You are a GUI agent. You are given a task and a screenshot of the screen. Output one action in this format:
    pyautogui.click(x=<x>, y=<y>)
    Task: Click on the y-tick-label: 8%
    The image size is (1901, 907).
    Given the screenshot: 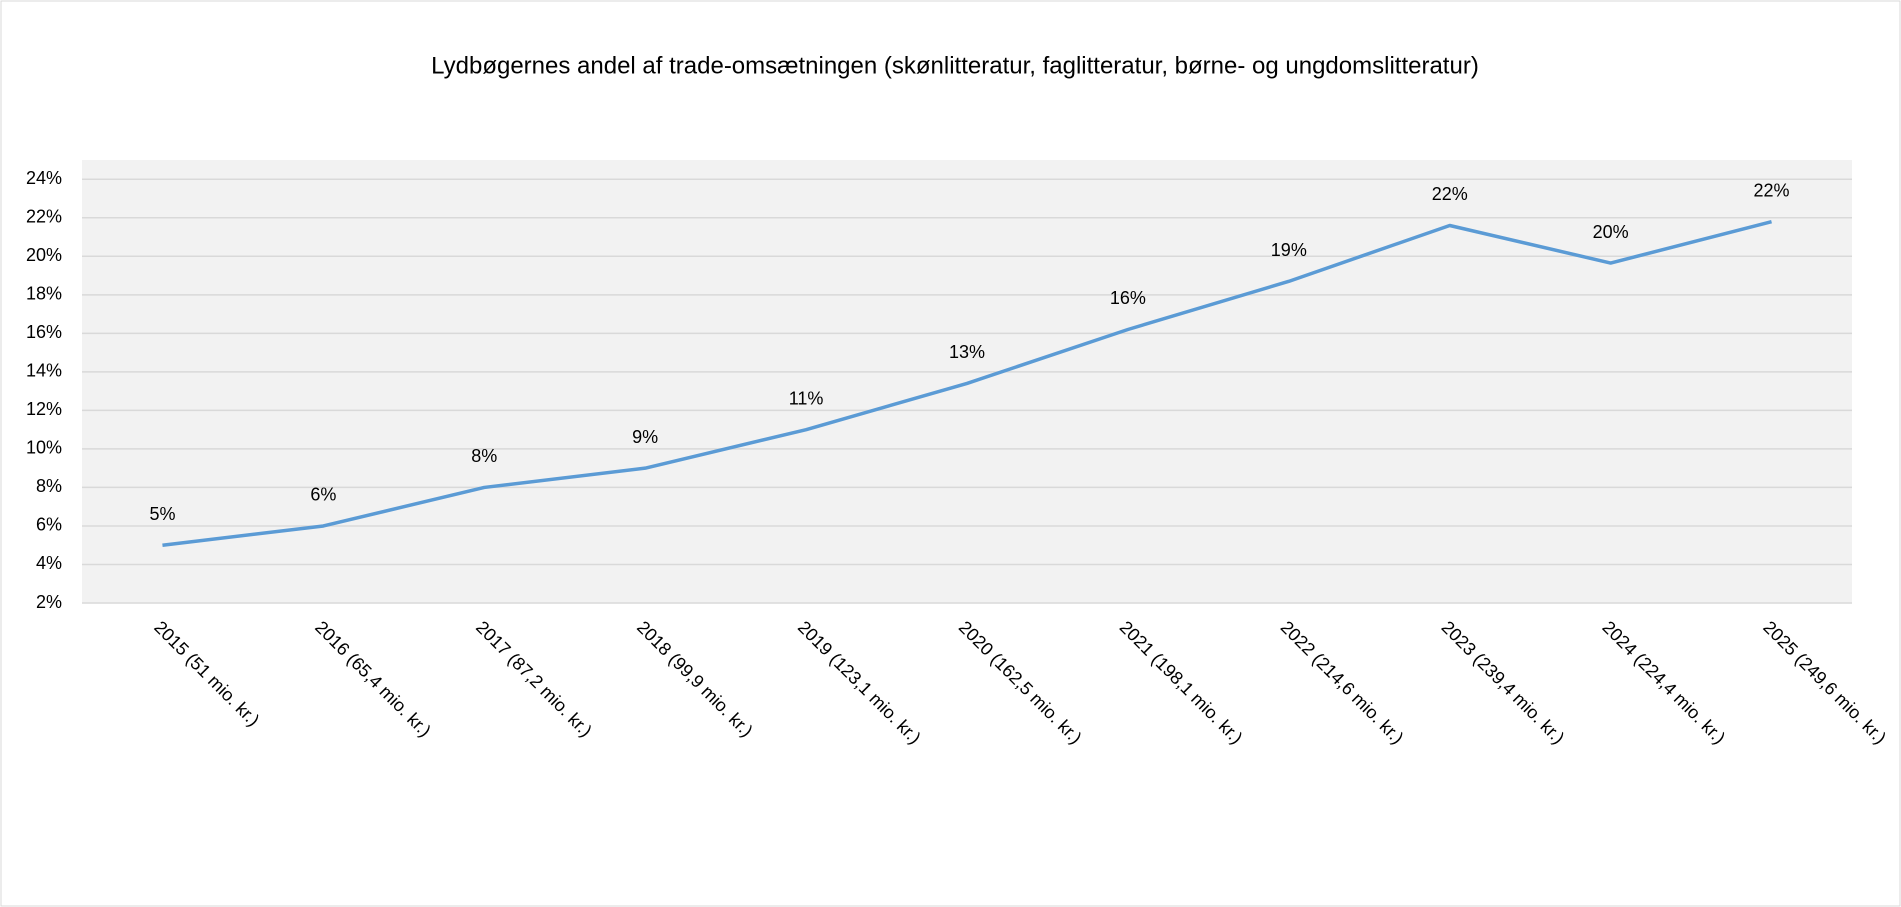 What is the action you would take?
    pyautogui.click(x=49, y=486)
    